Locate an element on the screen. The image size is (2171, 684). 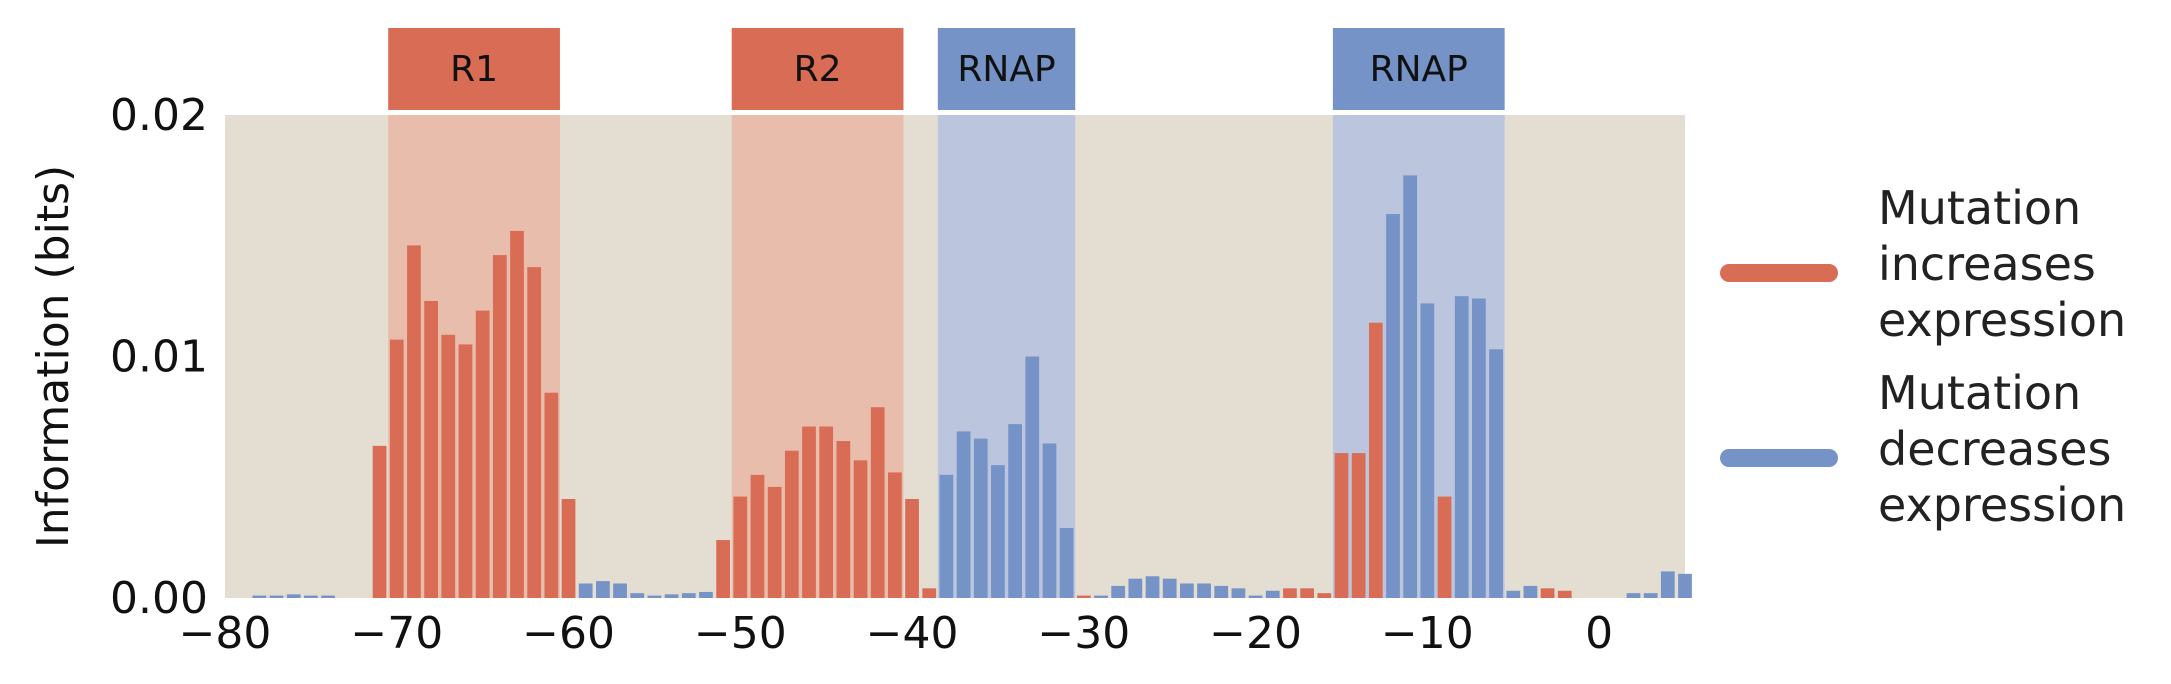
x-tick-label: 0 is located at coordinates (1599, 633).